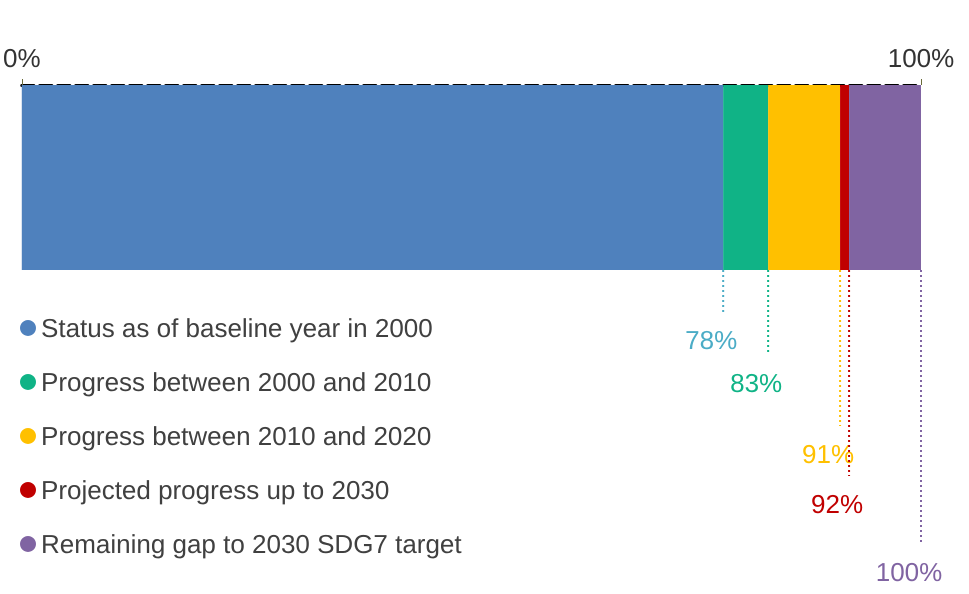 This screenshot has width=969, height=594. What do you see at coordinates (215, 490) in the screenshot?
I see `legend-label: Projected progress up to 2030` at bounding box center [215, 490].